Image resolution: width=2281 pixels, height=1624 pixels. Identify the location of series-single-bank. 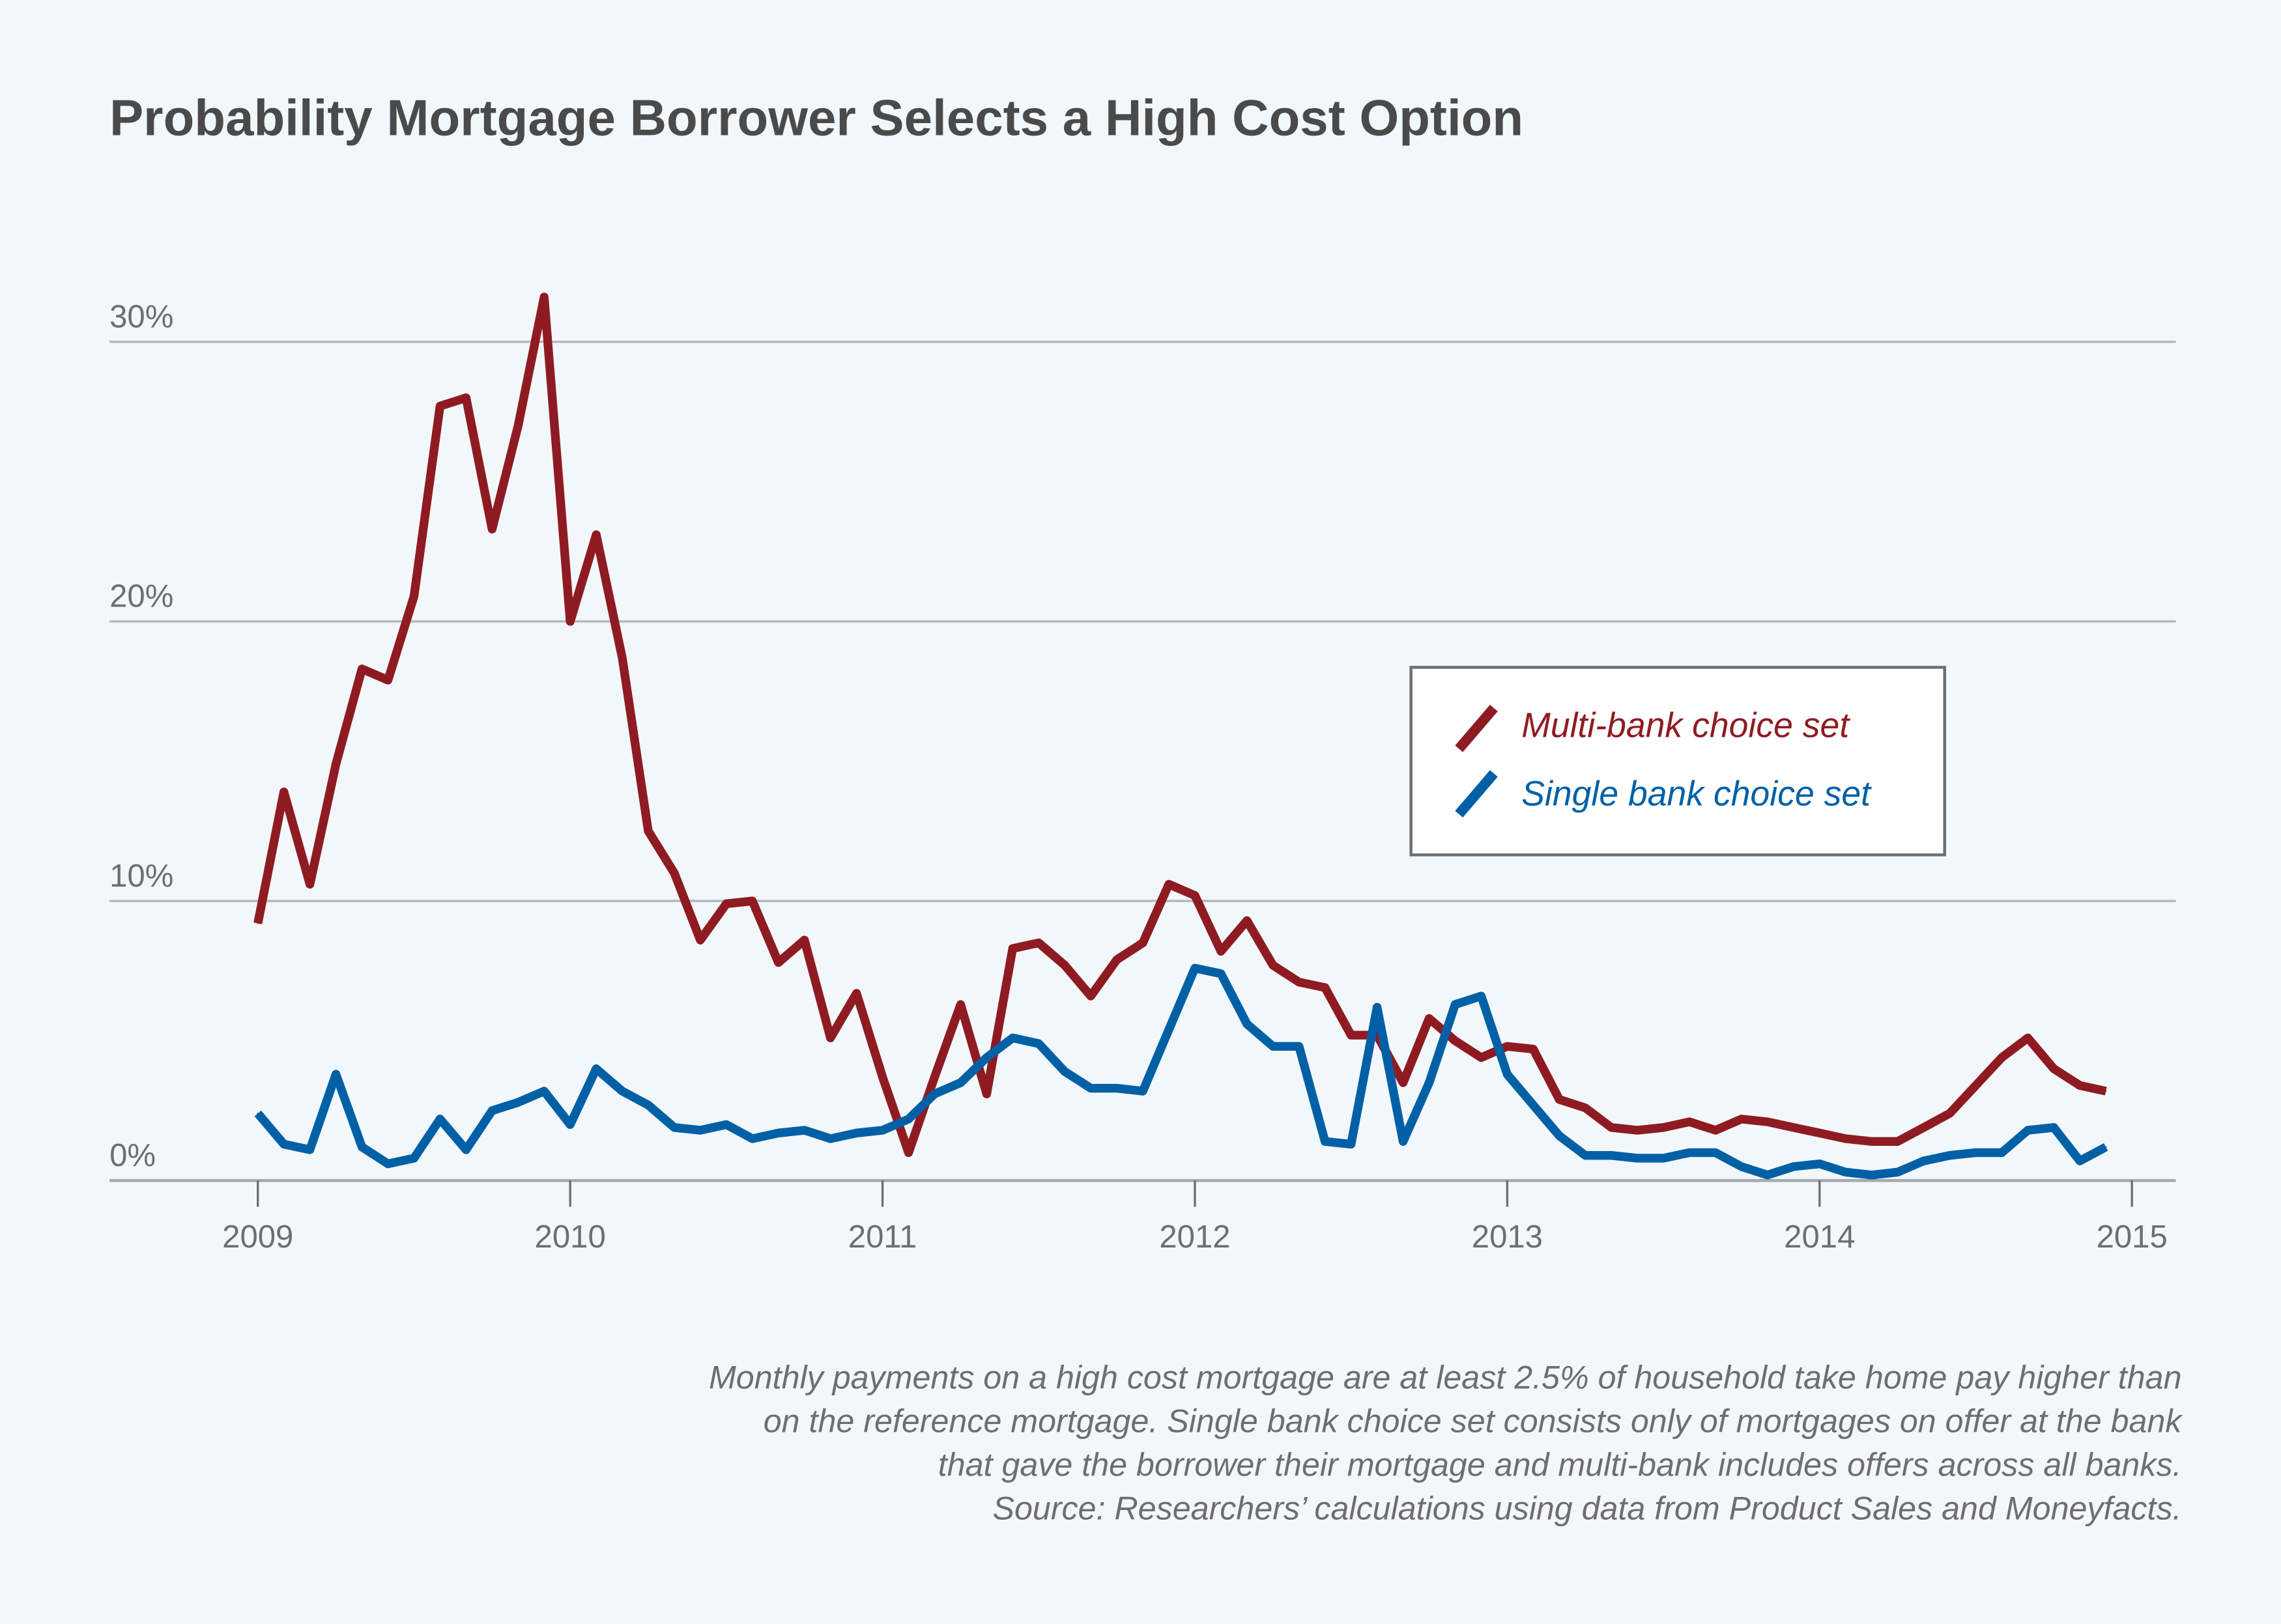
(1181, 1071).